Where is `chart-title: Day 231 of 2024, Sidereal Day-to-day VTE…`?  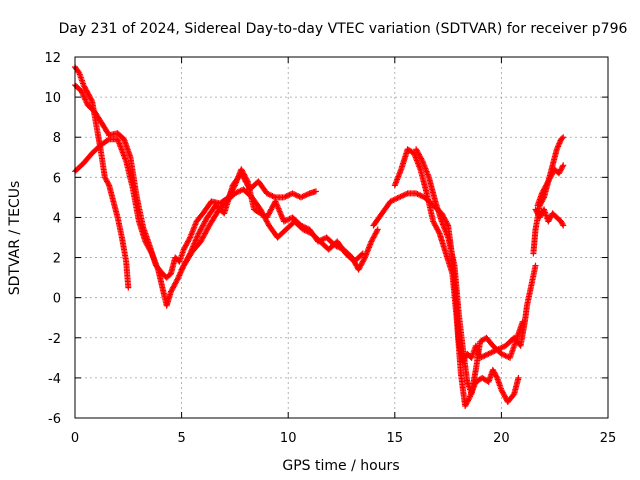 chart-title: Day 231 of 2024, Sidereal Day-to-day VTE… is located at coordinates (343, 29).